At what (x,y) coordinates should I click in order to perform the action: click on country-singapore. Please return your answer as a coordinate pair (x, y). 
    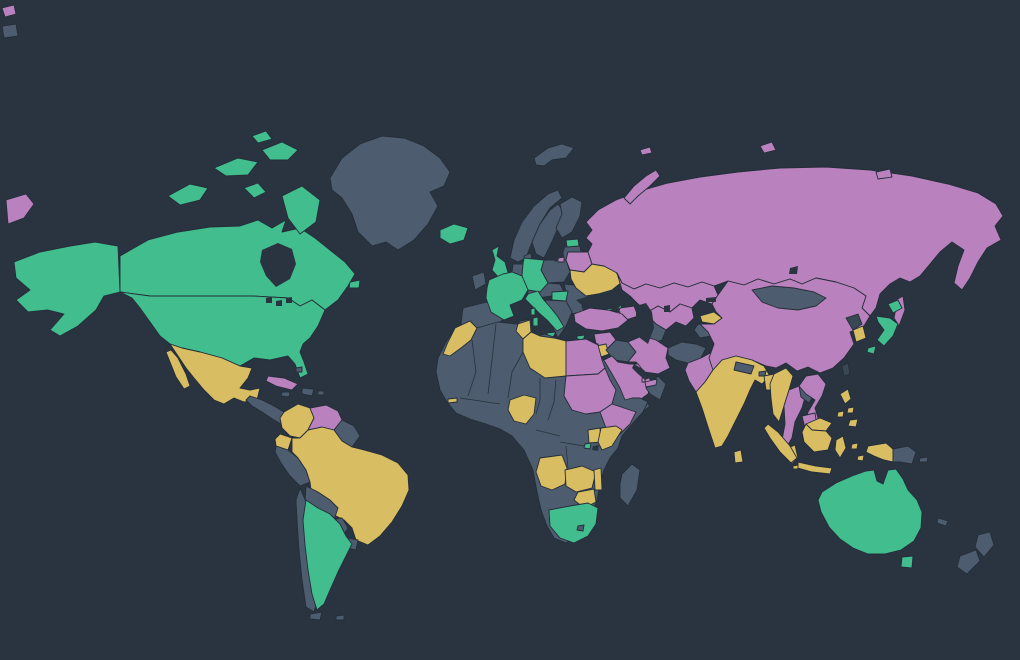
    Looking at the image, I should click on (795, 467).